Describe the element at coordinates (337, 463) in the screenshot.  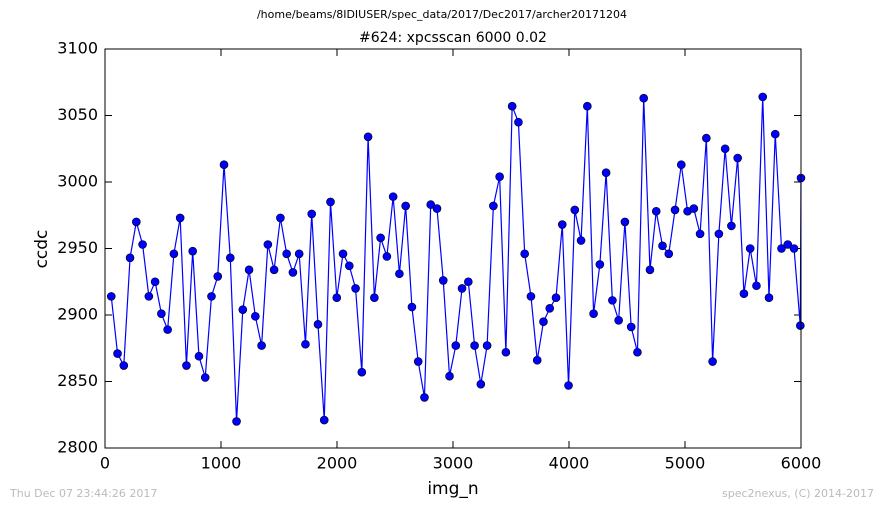
I see `x-tick-label: 2000` at that location.